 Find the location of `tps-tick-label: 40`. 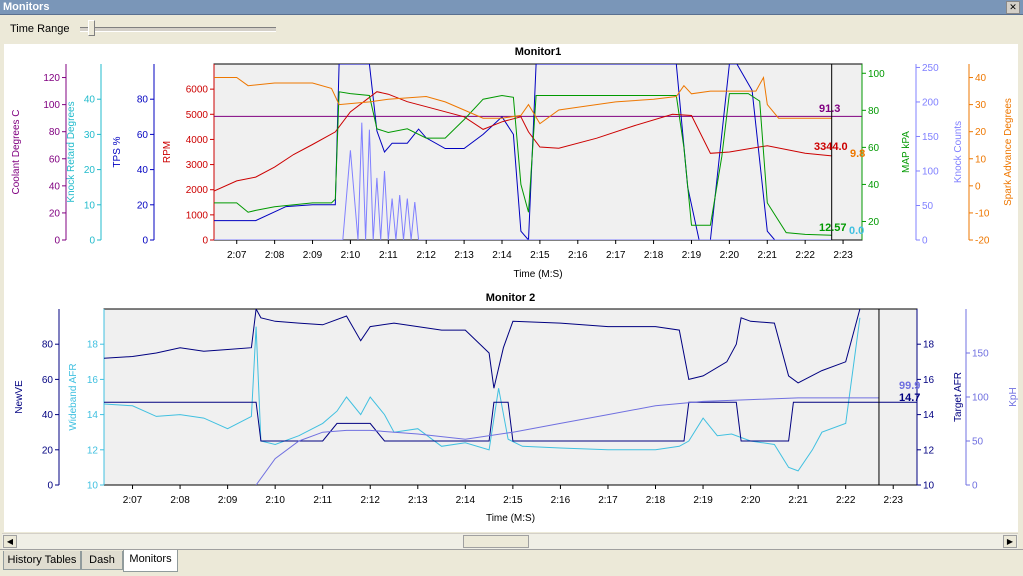

tps-tick-label: 40 is located at coordinates (143, 170).